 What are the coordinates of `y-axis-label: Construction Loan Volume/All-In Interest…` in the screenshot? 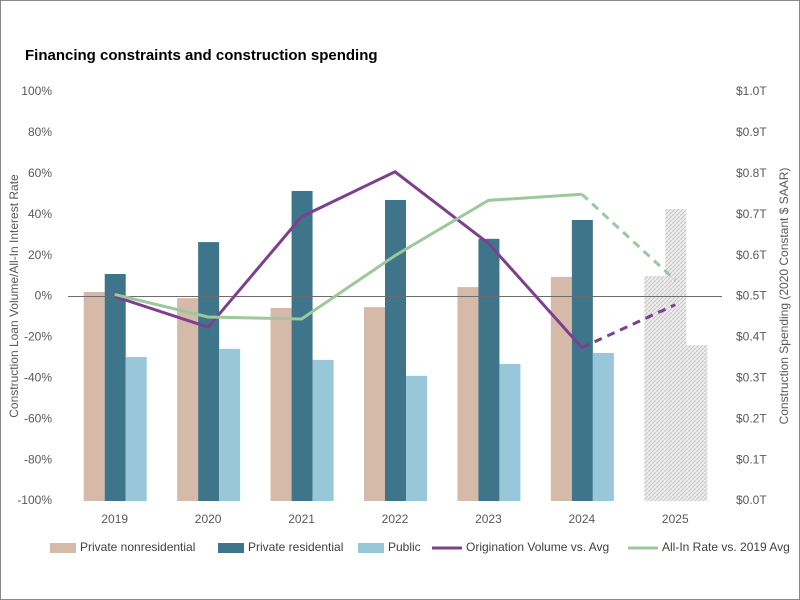 It's located at (14, 296).